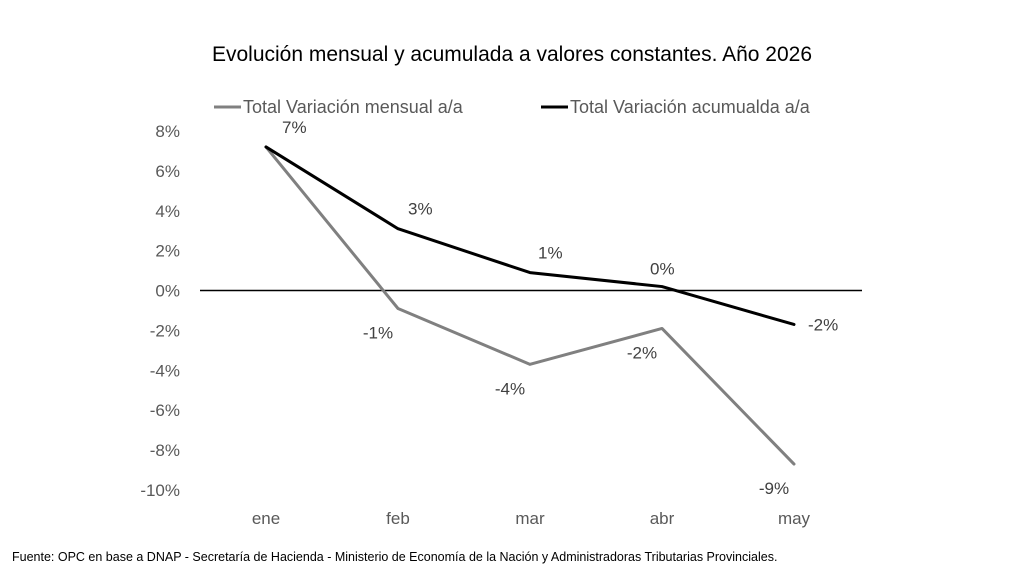 Image resolution: width=1024 pixels, height=581 pixels. Describe the element at coordinates (510, 388) in the screenshot. I see `data-label: -4%` at that location.